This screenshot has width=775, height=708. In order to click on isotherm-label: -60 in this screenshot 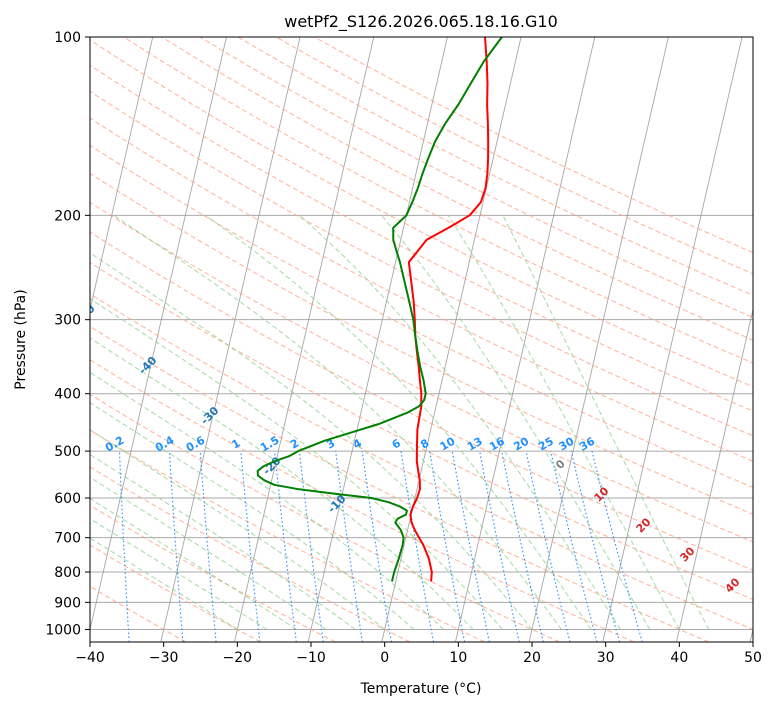, I will do `click(24, 259)`.